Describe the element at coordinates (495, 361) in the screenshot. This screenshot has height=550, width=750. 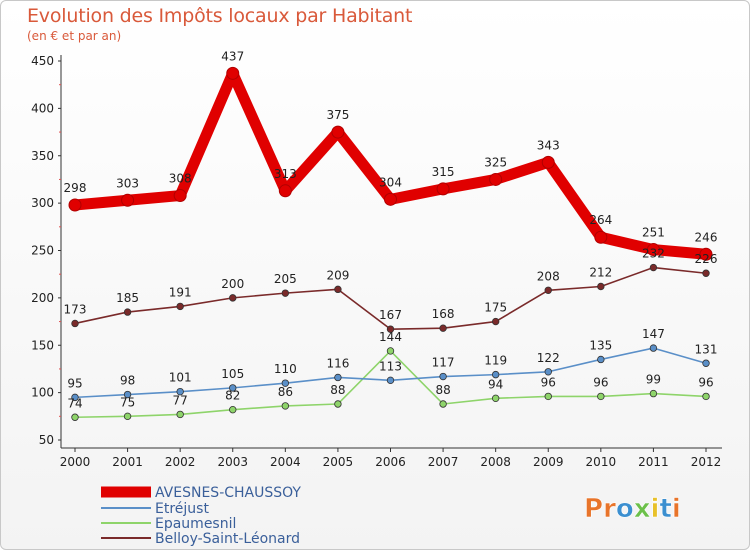
I see `data-label: 119` at that location.